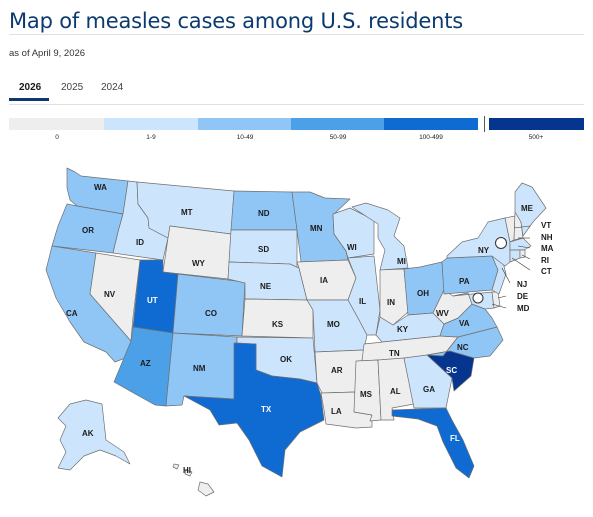 The width and height of the screenshot is (593, 517). What do you see at coordinates (463, 347) in the screenshot?
I see `label-nc: NC` at bounding box center [463, 347].